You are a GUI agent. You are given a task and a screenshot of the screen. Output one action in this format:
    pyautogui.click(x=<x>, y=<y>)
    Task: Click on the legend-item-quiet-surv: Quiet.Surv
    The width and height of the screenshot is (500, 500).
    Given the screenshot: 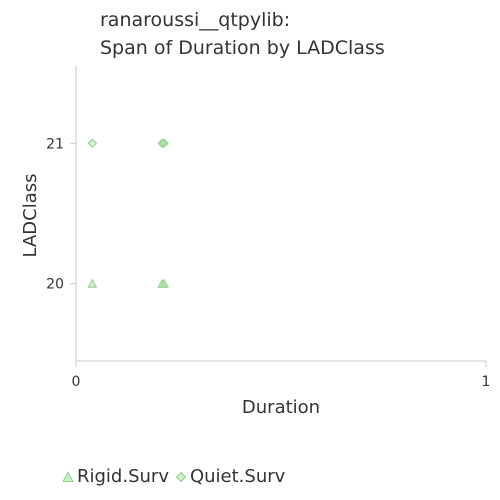 What is the action you would take?
    pyautogui.click(x=230, y=476)
    